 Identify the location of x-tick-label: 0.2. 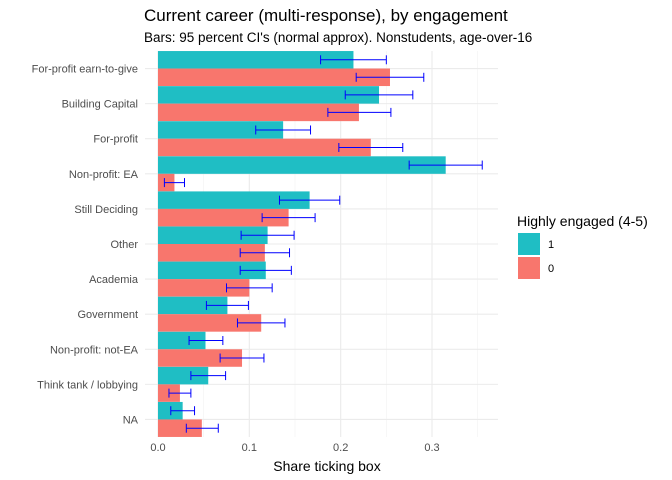
(340, 448).